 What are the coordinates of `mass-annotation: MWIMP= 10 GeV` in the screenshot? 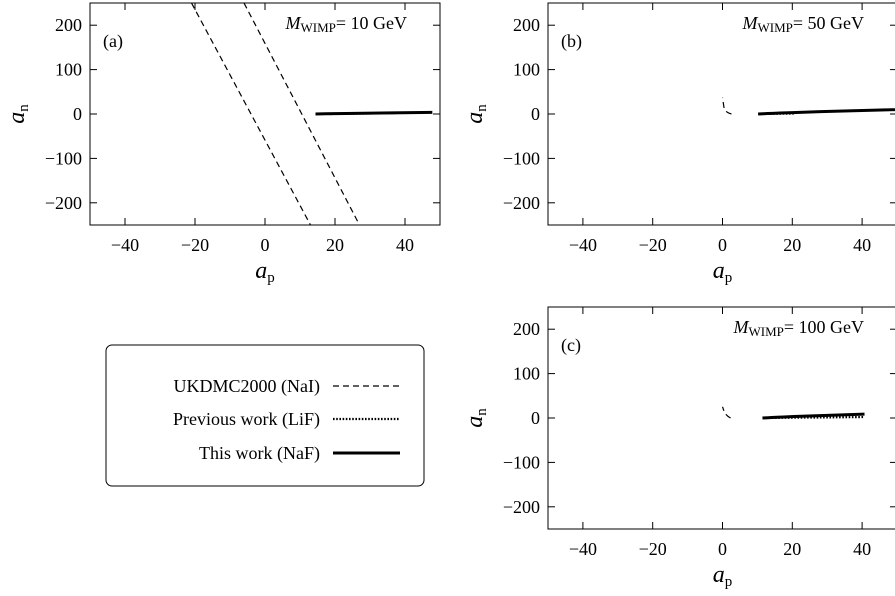 It's located at (345, 24).